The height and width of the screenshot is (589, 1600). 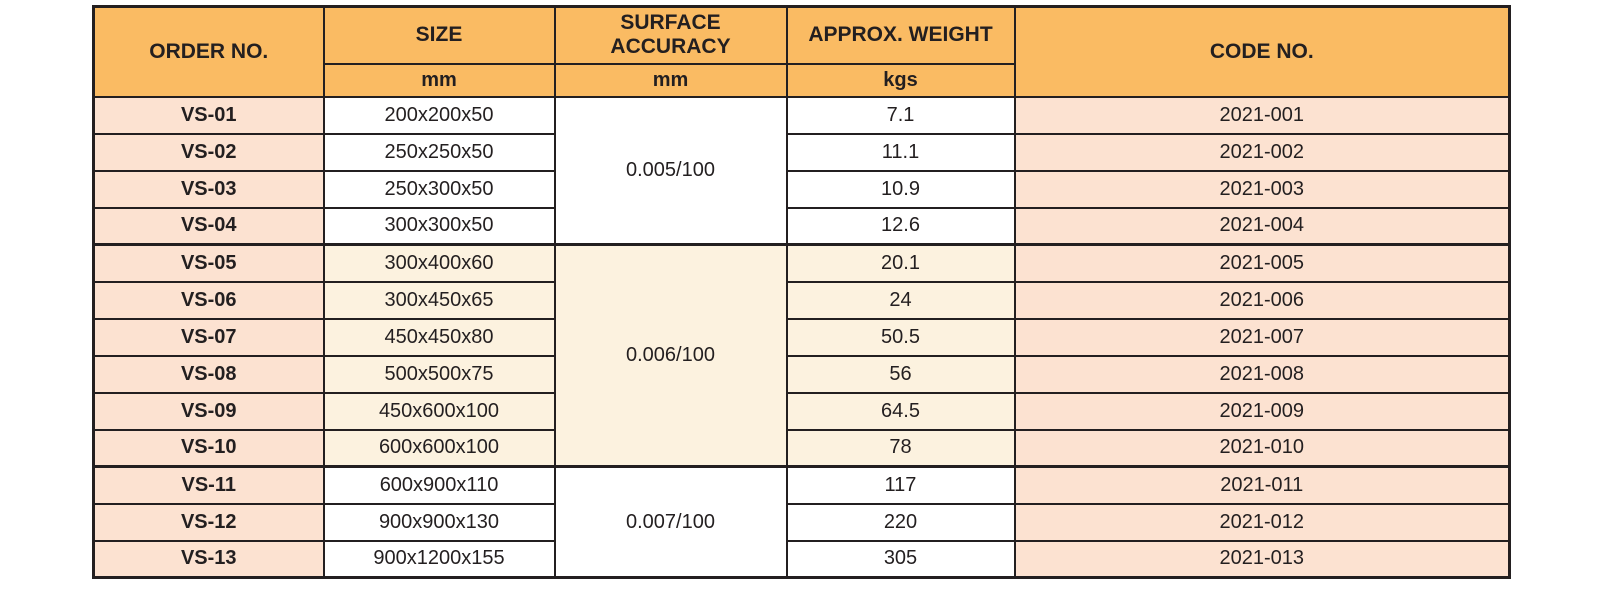 What do you see at coordinates (439, 485) in the screenshot?
I see `size-cell: 600x900x110` at bounding box center [439, 485].